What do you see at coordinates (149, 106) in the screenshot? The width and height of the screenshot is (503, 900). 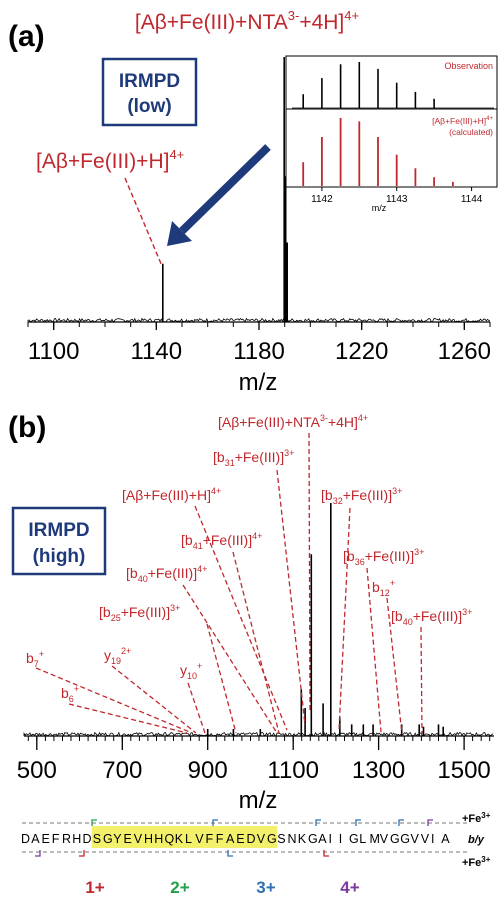 I see `panel-a-box-line2: (low)` at bounding box center [149, 106].